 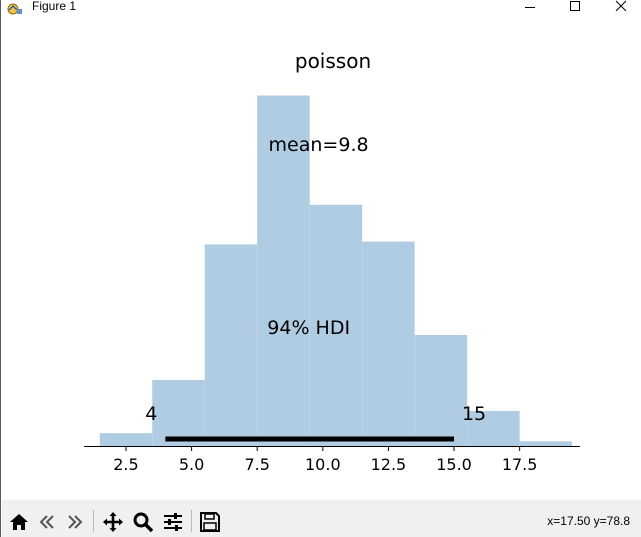 I want to click on configure-subplots-button, so click(x=173, y=522).